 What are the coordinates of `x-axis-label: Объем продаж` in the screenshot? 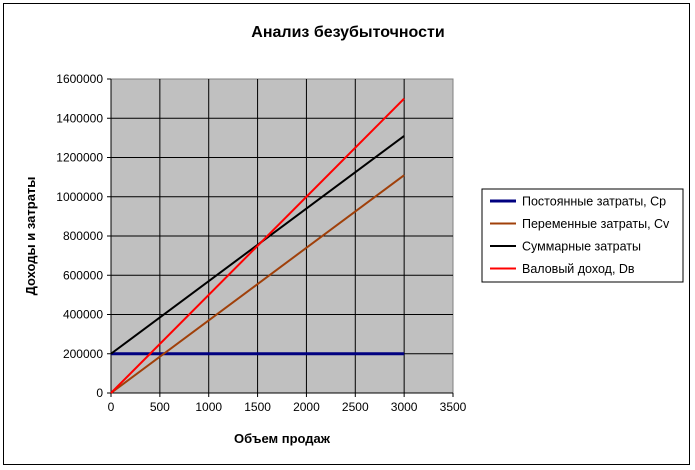 It's located at (282, 438).